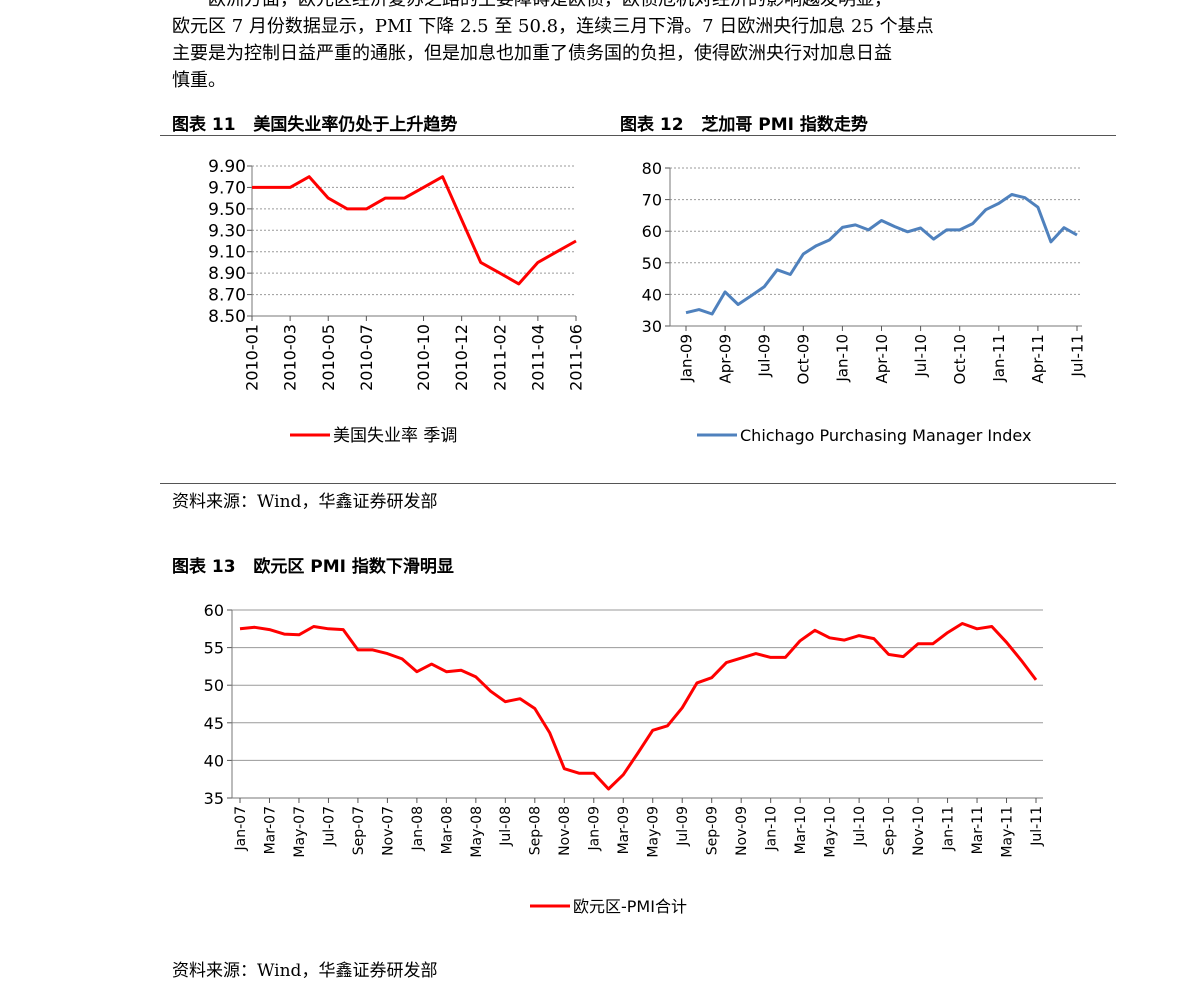  I want to click on y-tick-label: 9.30, so click(227, 231).